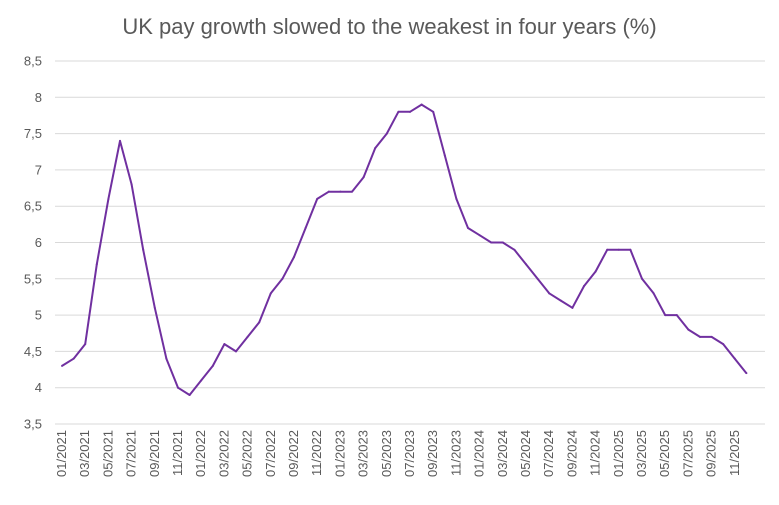 The width and height of the screenshot is (779, 505). What do you see at coordinates (711, 453) in the screenshot?
I see `x-tick-label: 09/2025` at bounding box center [711, 453].